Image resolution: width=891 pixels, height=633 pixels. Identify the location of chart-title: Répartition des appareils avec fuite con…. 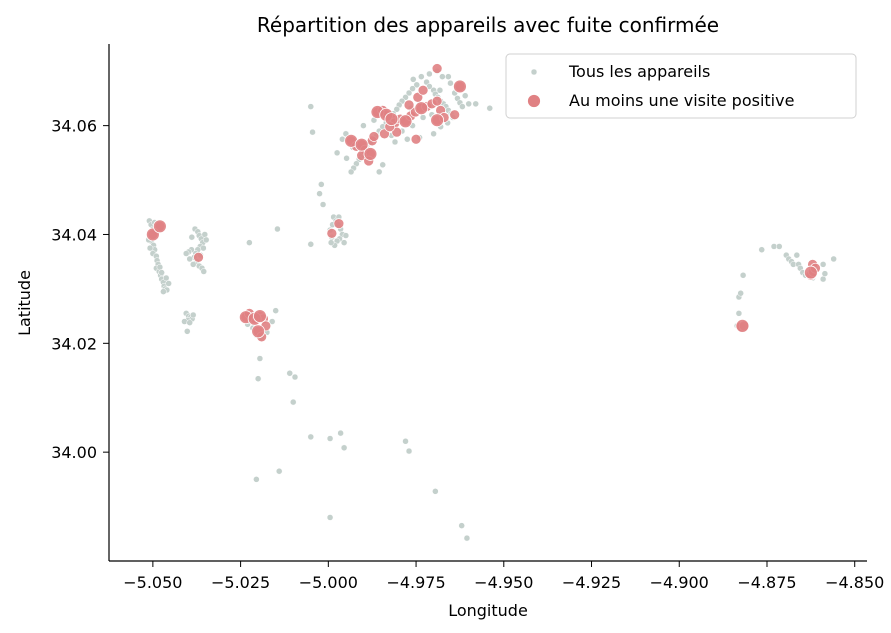
(488, 25).